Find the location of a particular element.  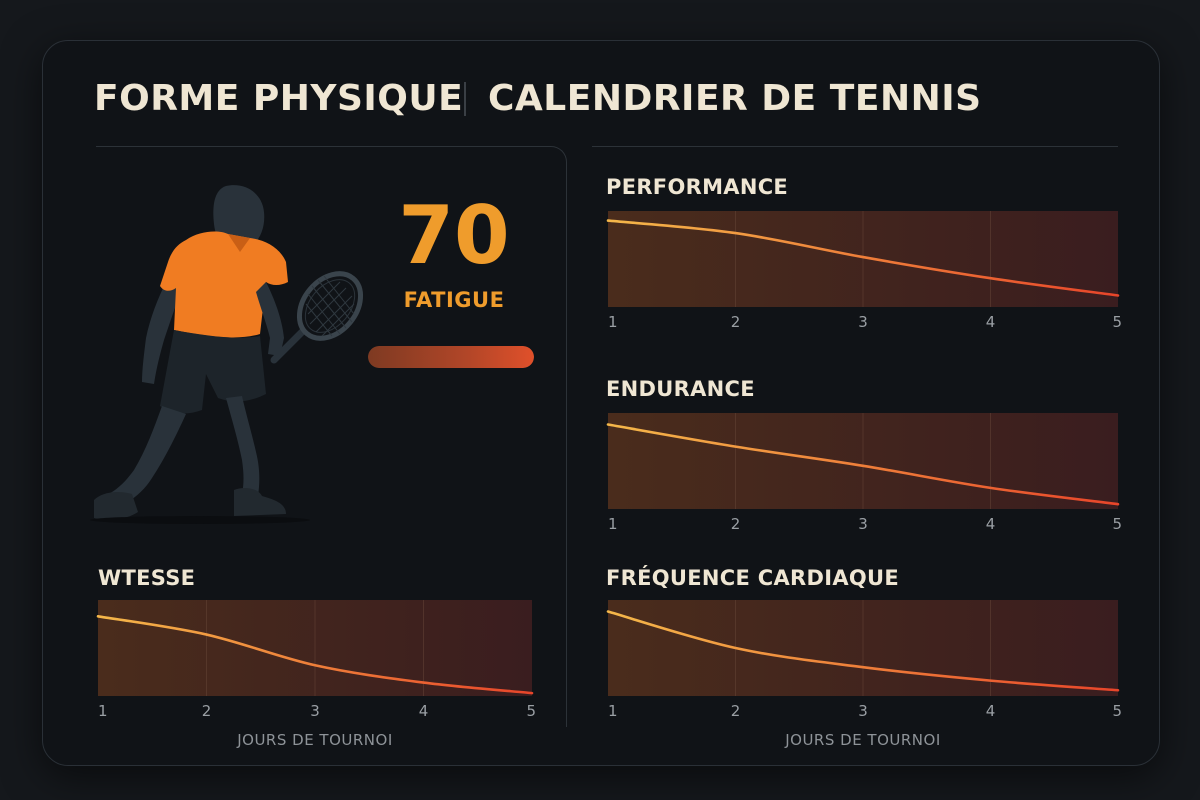

endurance-chart: 1 2 3 4 5 is located at coordinates (864, 473).